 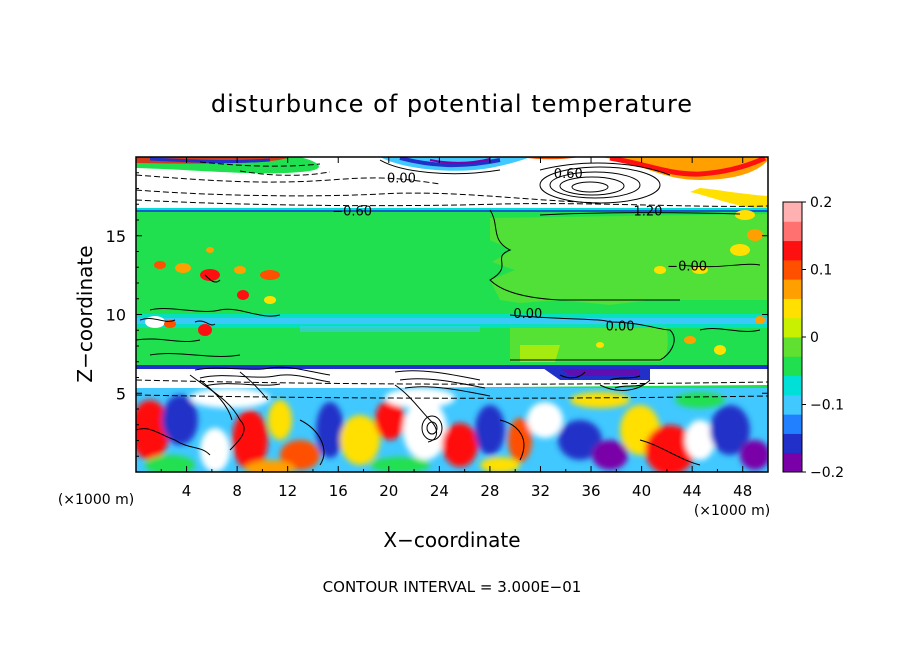 What do you see at coordinates (452, 587) in the screenshot?
I see `contour-interval-note: CONTOUR INTERVAL = 3.000E−01` at bounding box center [452, 587].